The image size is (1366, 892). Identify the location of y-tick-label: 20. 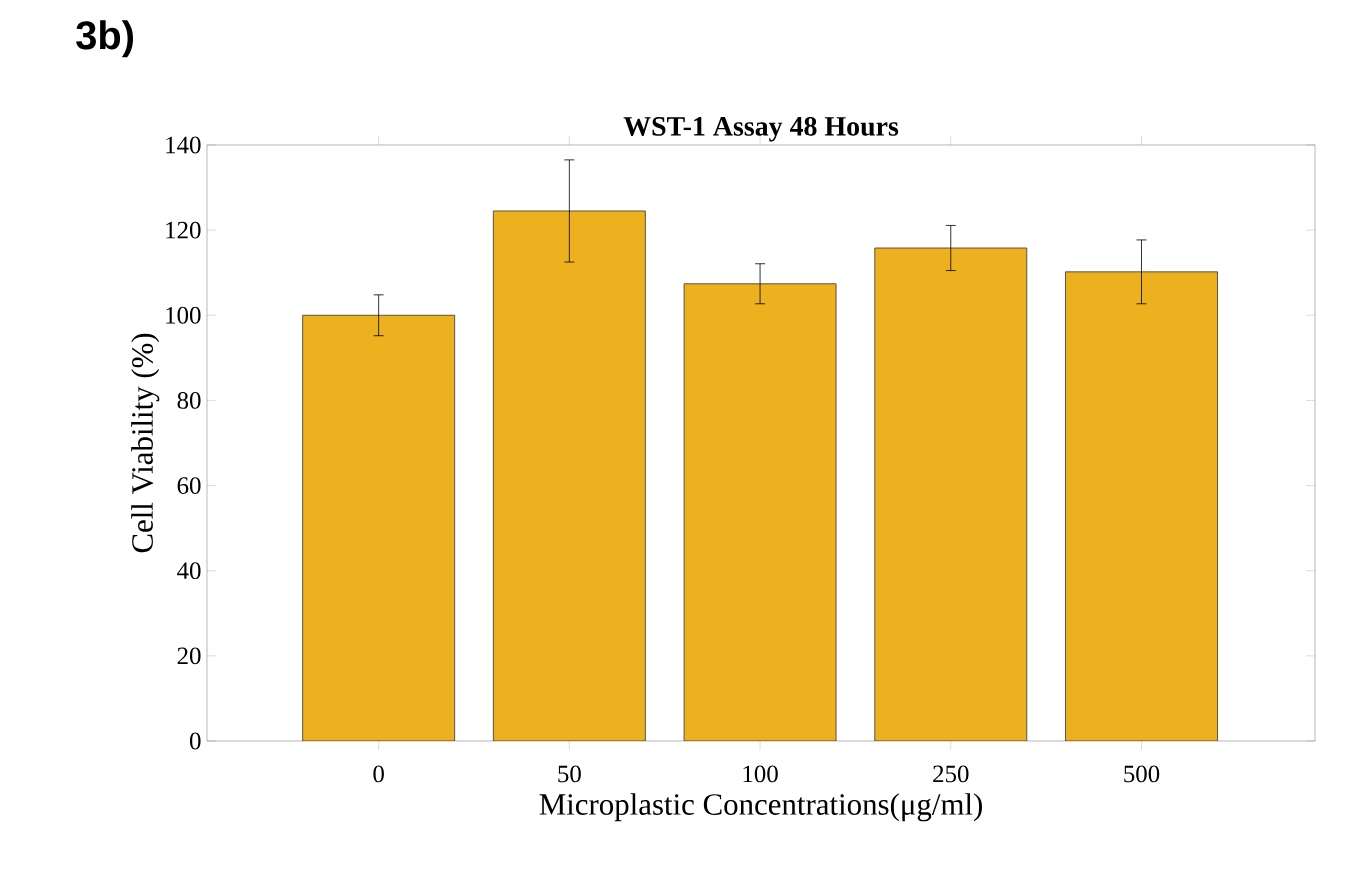
(189, 656).